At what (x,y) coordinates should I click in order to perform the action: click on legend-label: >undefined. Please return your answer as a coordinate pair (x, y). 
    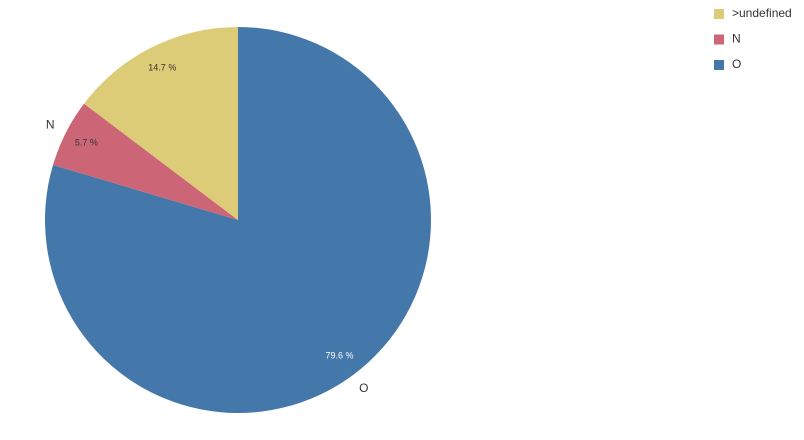
    Looking at the image, I should click on (762, 13).